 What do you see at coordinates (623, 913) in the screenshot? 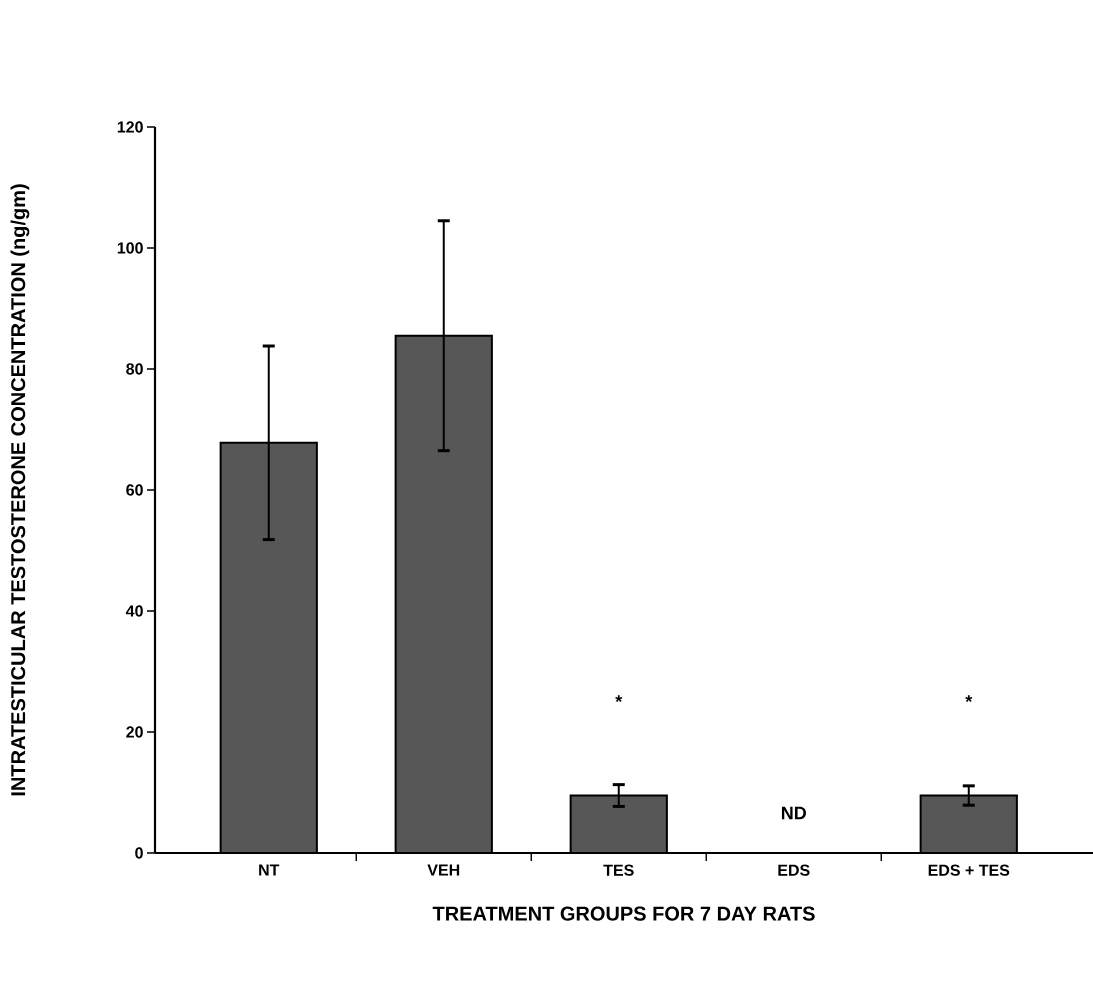
I see `x-axis-title: TREATMENT GROUPS FOR 7 DAY RATS` at bounding box center [623, 913].